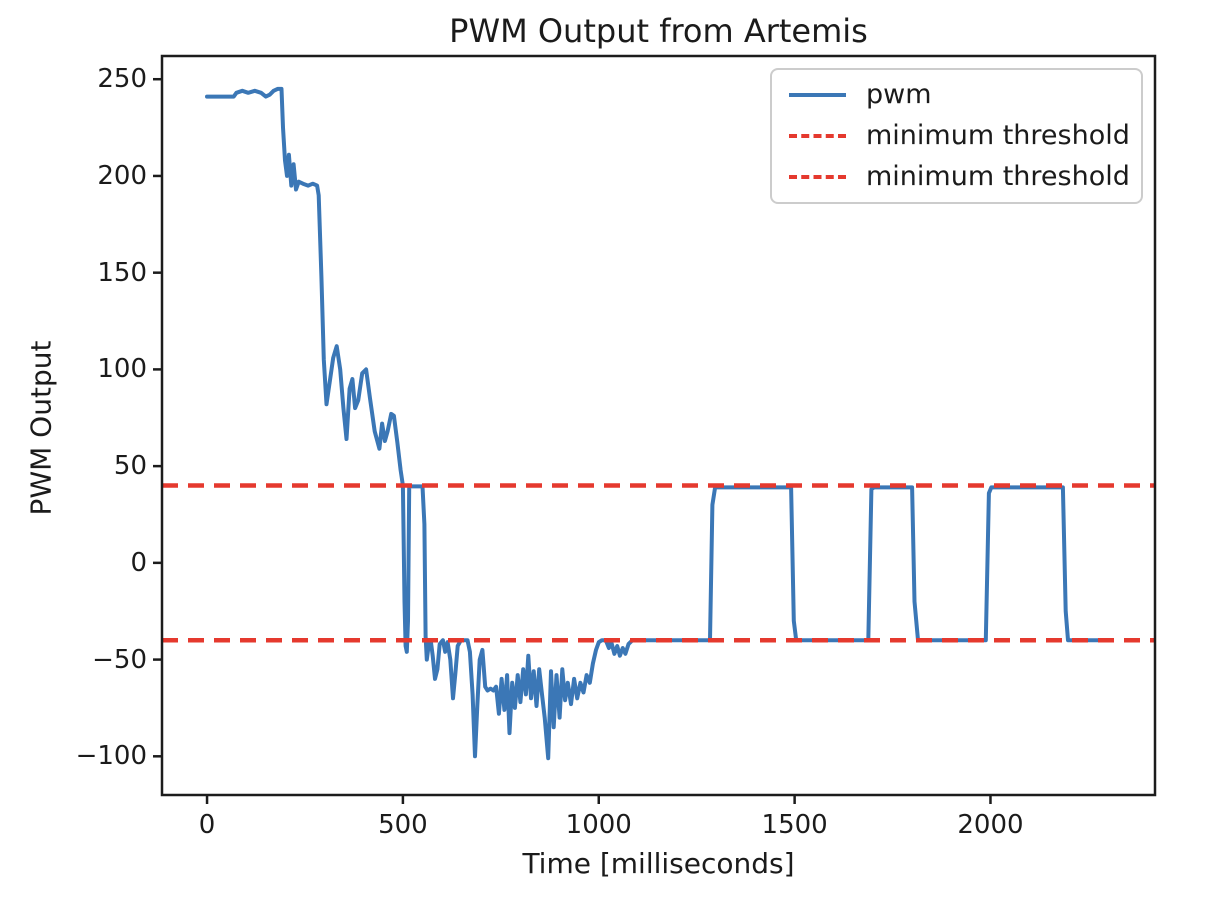  I want to click on x-axis-label: Time [milliseconds], so click(658, 863).